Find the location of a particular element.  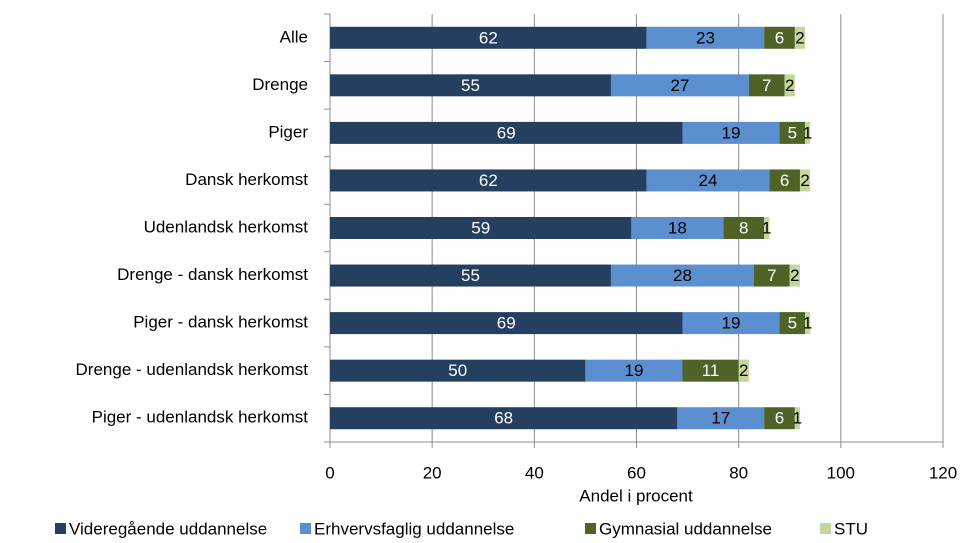

x-tick-label: 80 is located at coordinates (738, 472).